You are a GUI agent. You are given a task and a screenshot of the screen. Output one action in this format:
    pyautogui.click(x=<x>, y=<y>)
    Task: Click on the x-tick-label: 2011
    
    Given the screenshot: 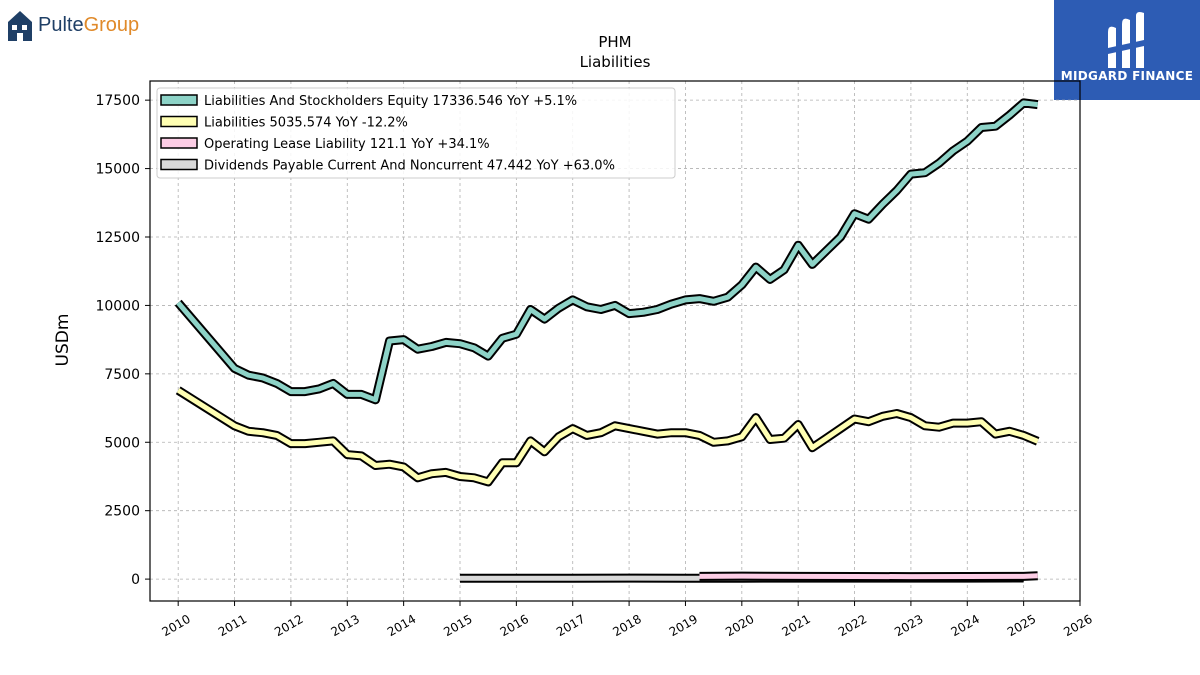 What is the action you would take?
    pyautogui.click(x=232, y=625)
    